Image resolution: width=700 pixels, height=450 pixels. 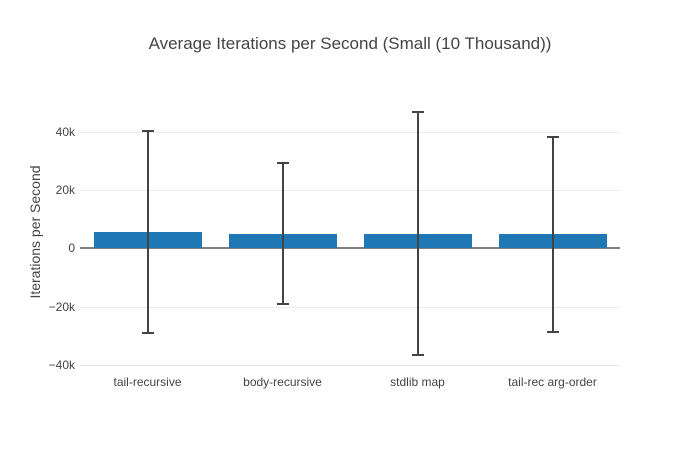 What do you see at coordinates (282, 382) in the screenshot?
I see `x-tick-label: body-recursive` at bounding box center [282, 382].